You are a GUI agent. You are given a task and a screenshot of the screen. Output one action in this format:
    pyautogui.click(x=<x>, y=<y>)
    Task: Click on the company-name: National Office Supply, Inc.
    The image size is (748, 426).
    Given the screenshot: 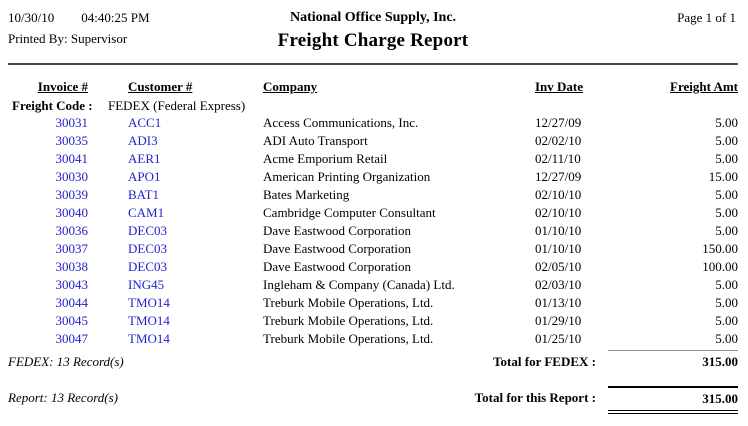 What is the action you would take?
    pyautogui.click(x=373, y=17)
    